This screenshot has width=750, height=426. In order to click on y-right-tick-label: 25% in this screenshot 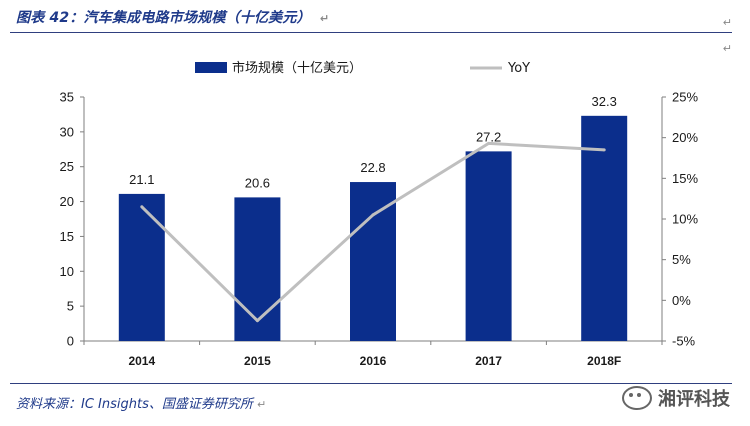, I will do `click(685, 97)`.